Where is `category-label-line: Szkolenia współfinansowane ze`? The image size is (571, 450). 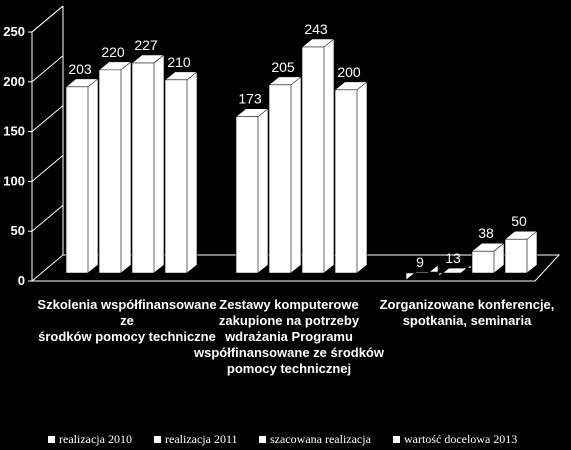
category-label-line: Szkolenia współfinansowane ze is located at coordinates (127, 312).